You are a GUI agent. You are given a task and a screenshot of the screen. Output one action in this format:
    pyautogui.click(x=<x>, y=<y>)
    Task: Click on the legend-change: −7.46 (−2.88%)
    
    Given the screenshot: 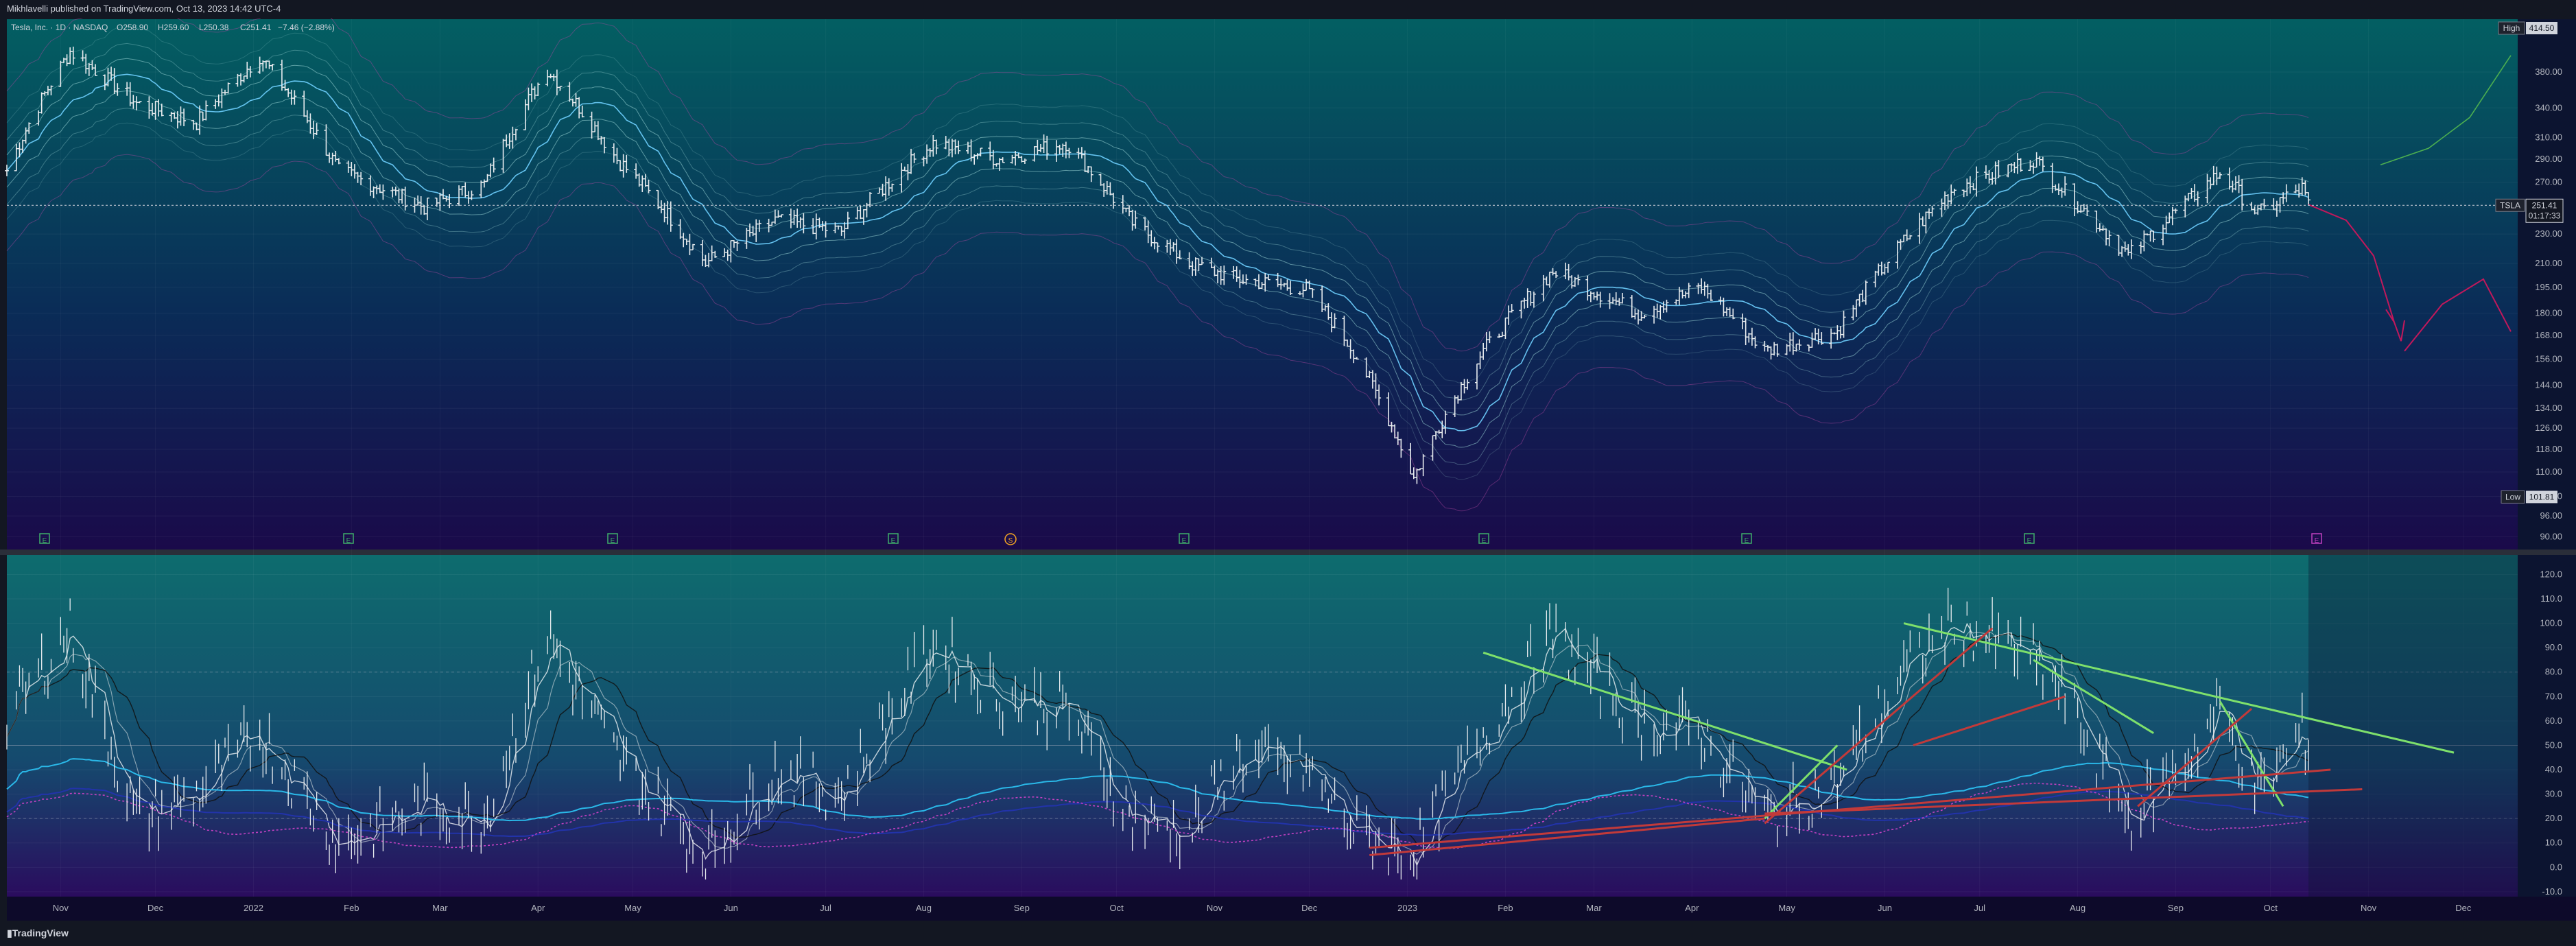 What is the action you would take?
    pyautogui.click(x=306, y=27)
    